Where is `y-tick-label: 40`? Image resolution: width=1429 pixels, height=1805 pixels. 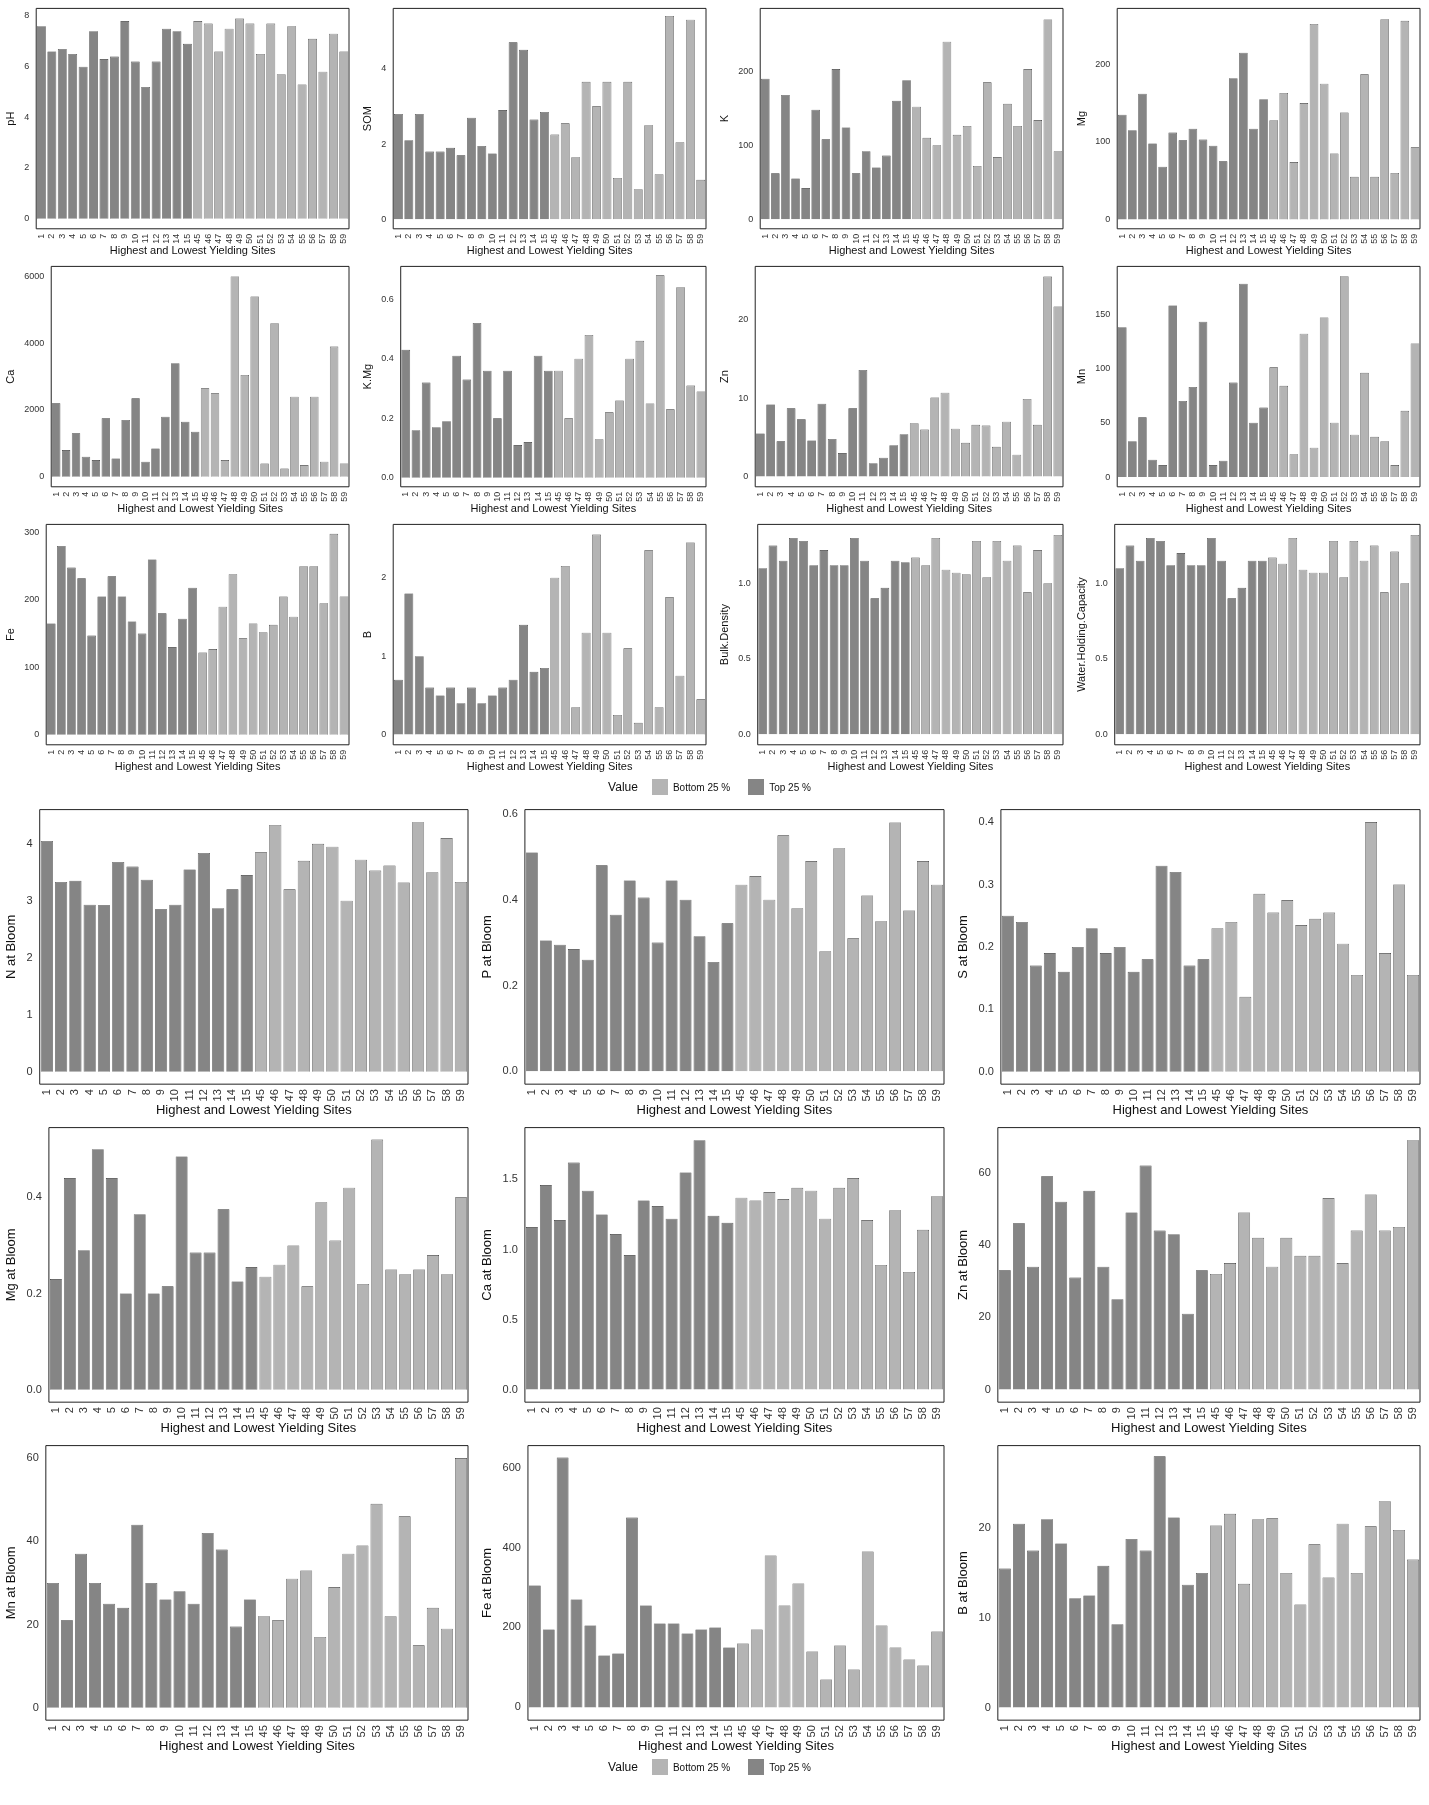
y-tick-label: 40 is located at coordinates (984, 1244).